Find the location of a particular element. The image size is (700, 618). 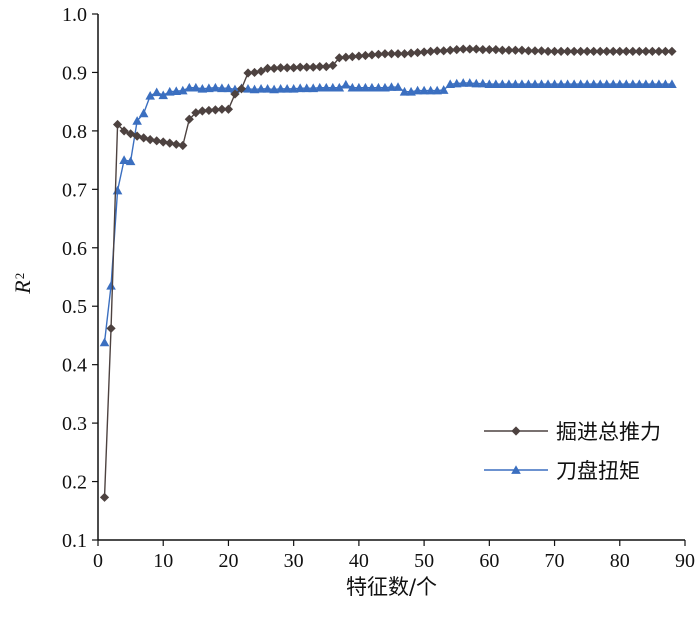

x-tick-label: 10 is located at coordinates (163, 561).